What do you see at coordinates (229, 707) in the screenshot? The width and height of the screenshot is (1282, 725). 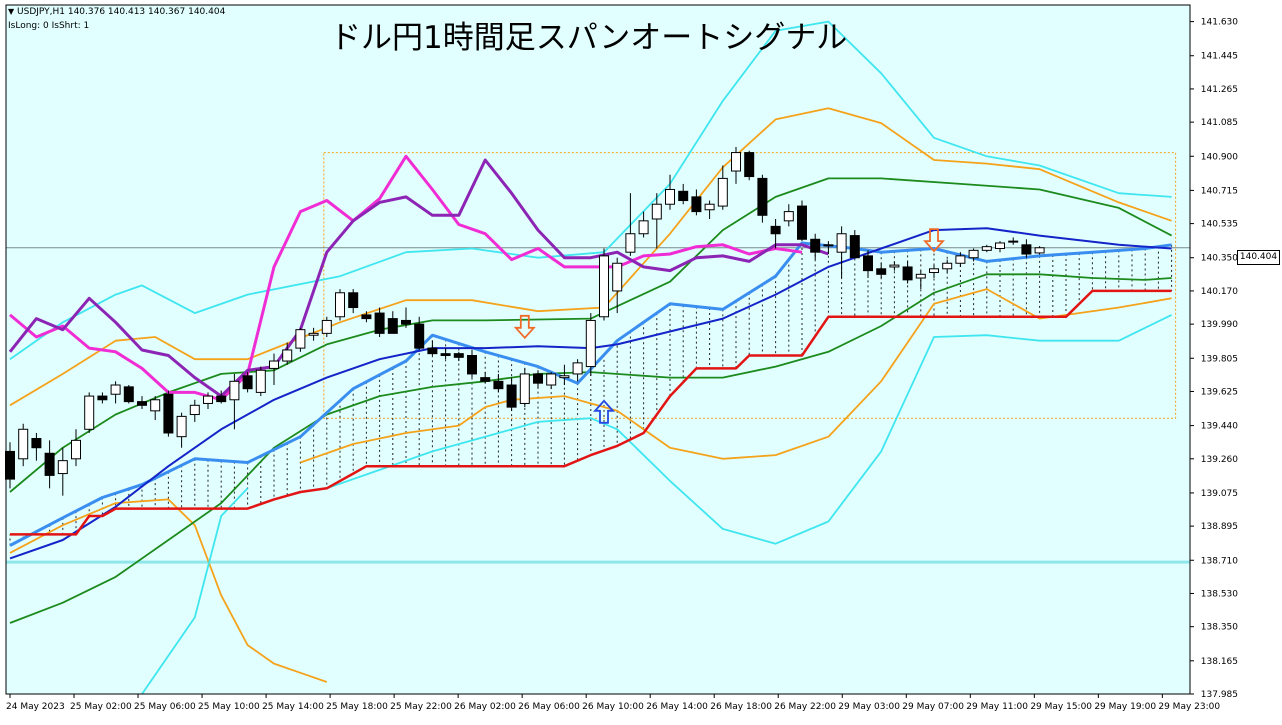 I see `x-tick-label: 25 May 10:00` at bounding box center [229, 707].